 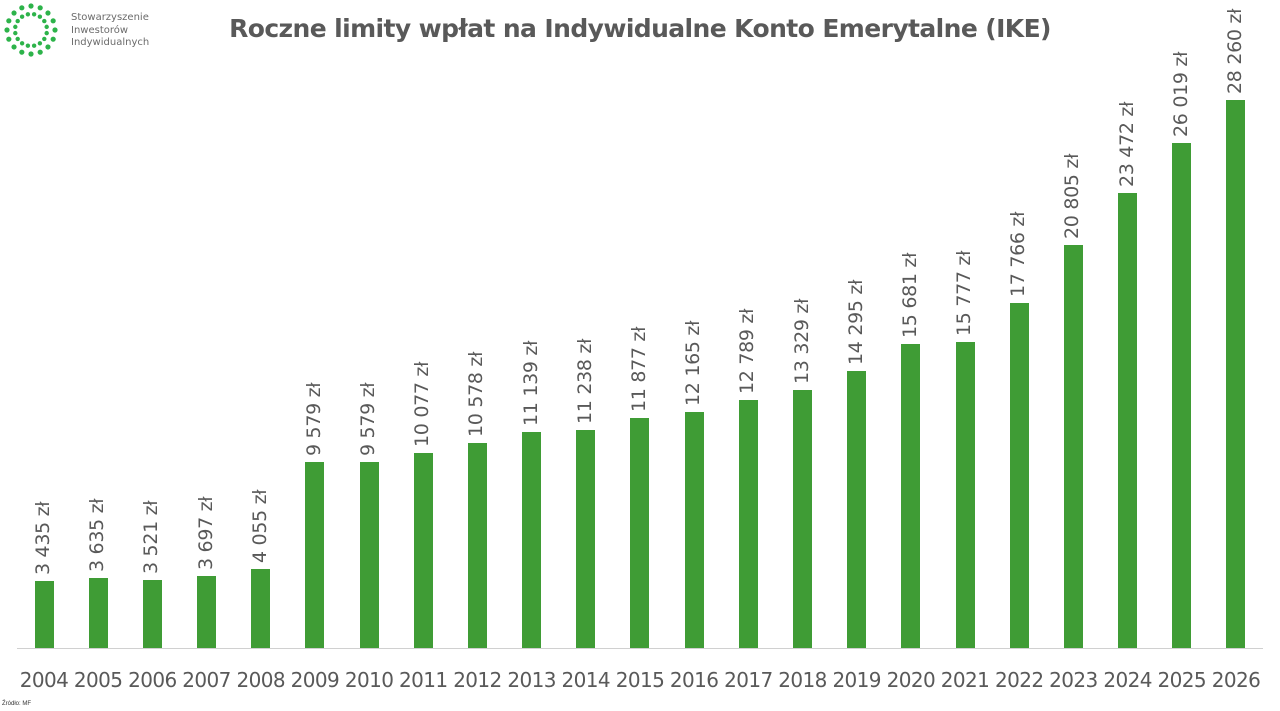 What do you see at coordinates (110, 17) in the screenshot?
I see `logo-line-1: Stowarzyszenie` at bounding box center [110, 17].